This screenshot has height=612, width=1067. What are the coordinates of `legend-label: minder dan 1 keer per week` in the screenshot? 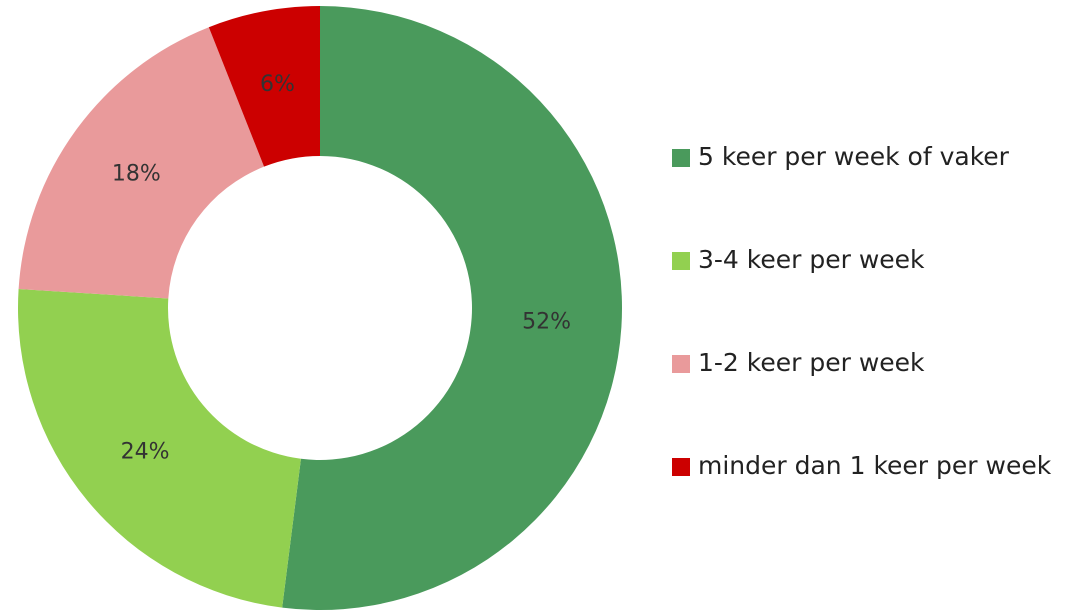 It's located at (875, 465).